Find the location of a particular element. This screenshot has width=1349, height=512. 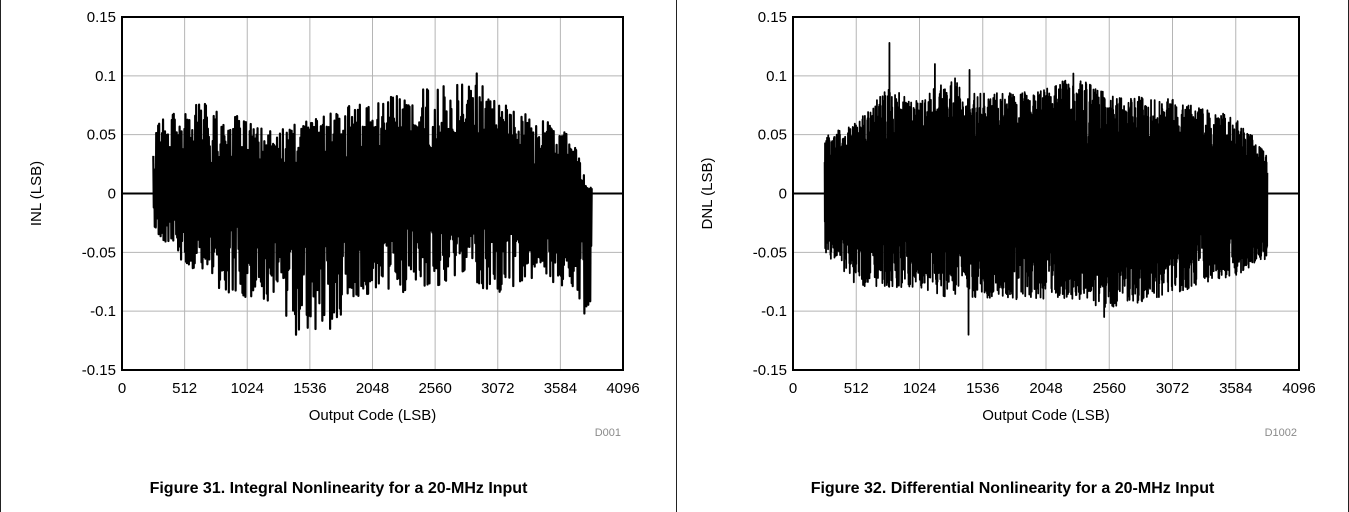

y-axis-label: INL (LSB) is located at coordinates (36, 193).